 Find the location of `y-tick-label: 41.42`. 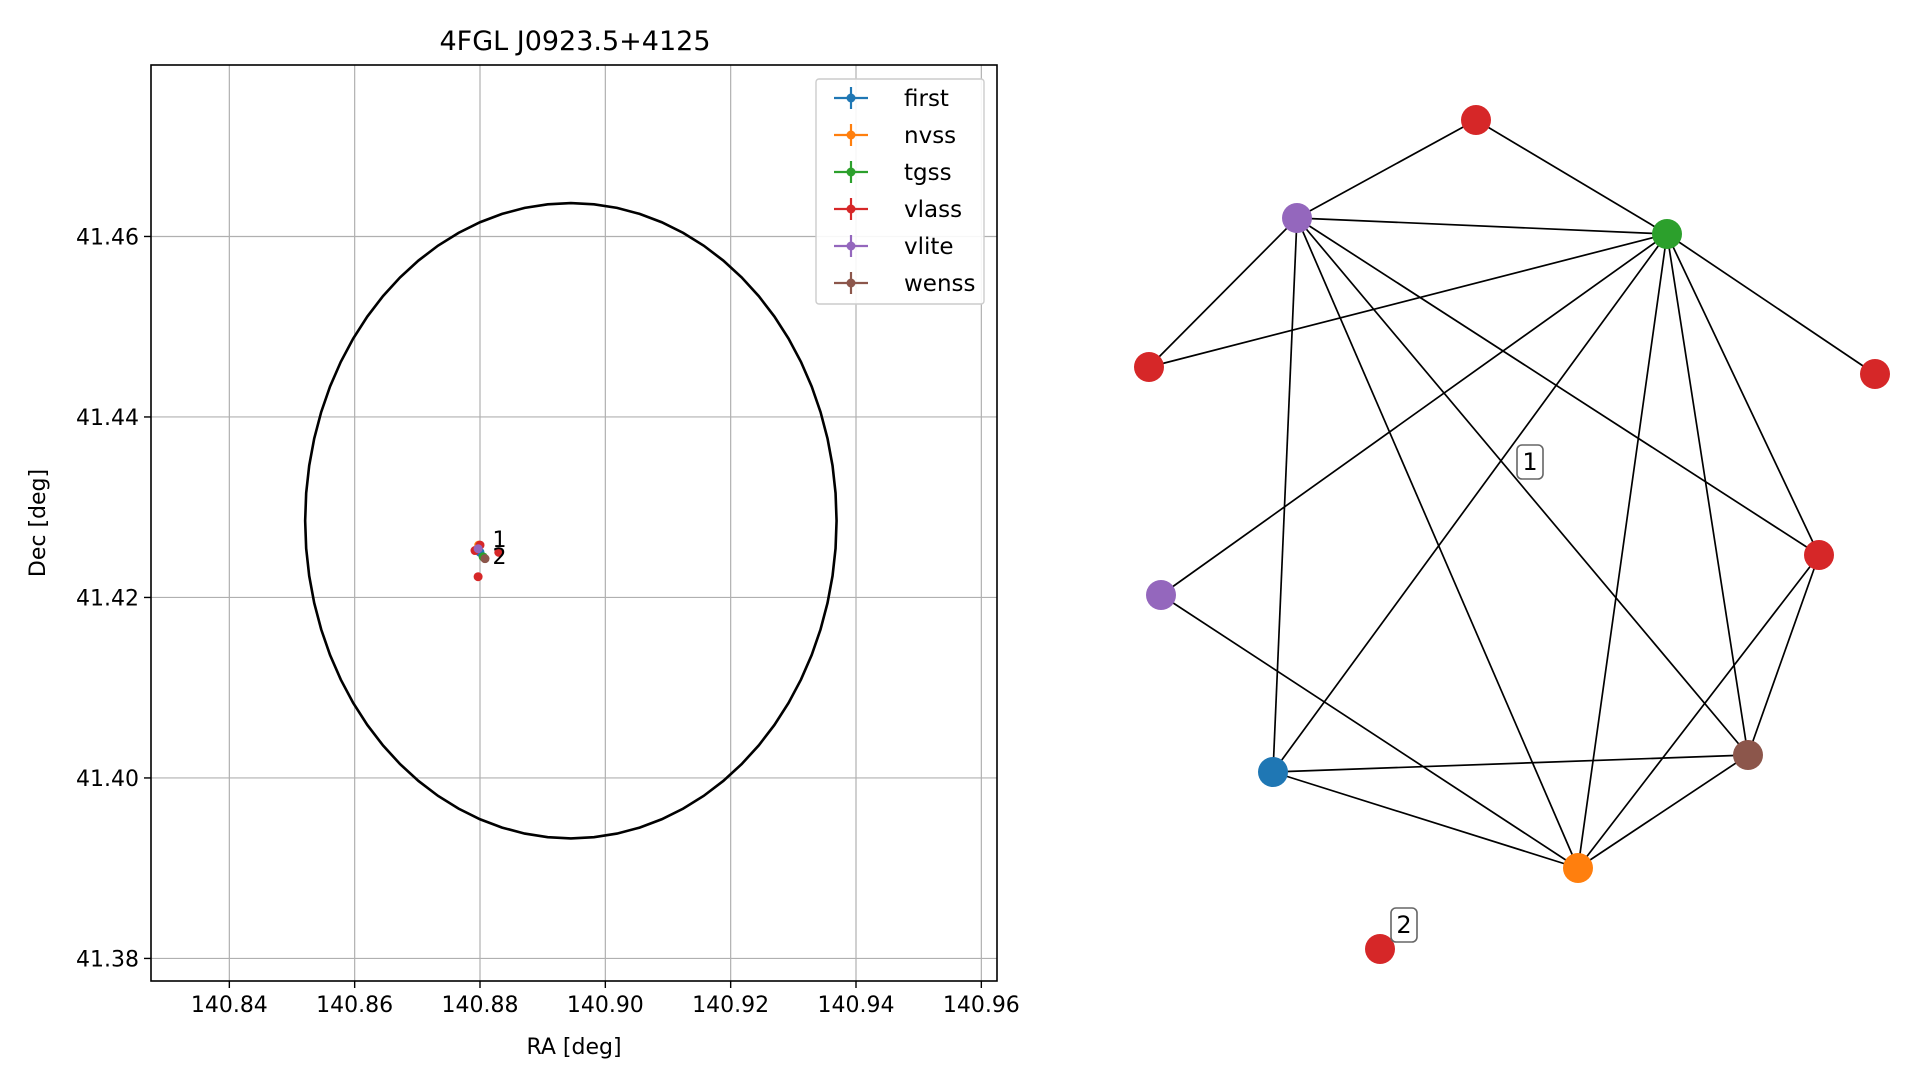

y-tick-label: 41.42 is located at coordinates (107, 598).